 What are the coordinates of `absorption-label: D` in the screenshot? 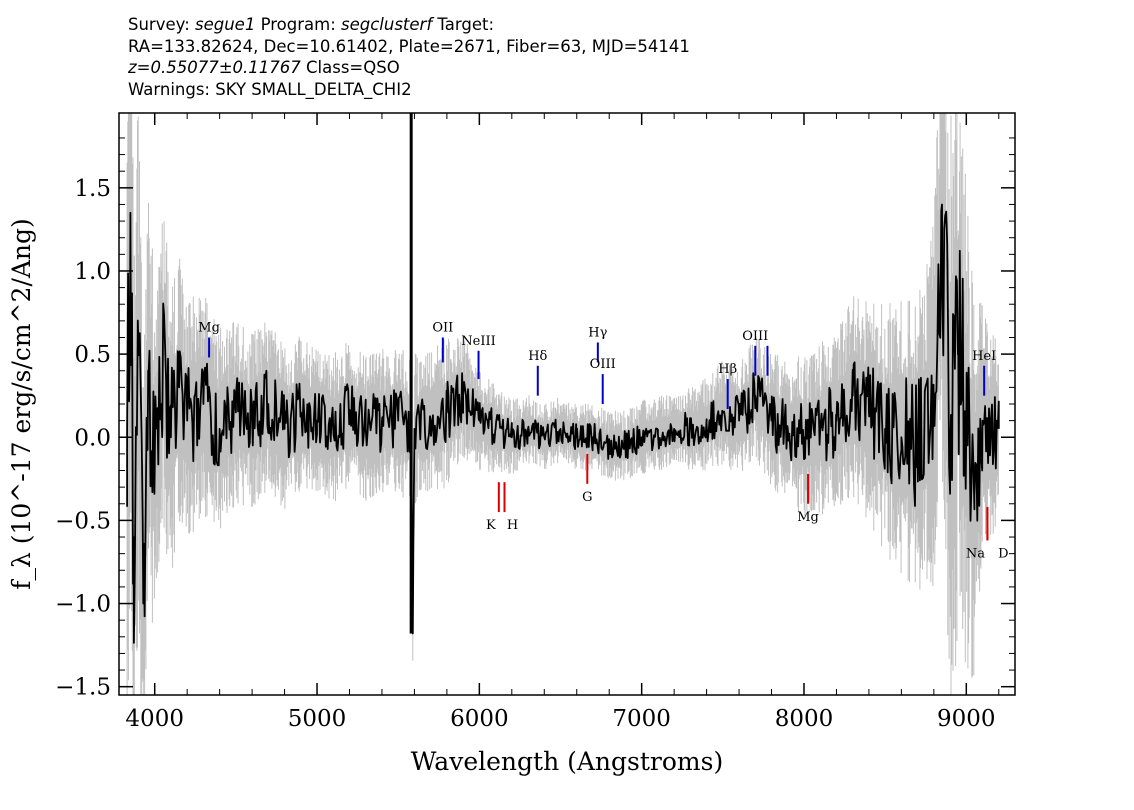 It's located at (1003, 553).